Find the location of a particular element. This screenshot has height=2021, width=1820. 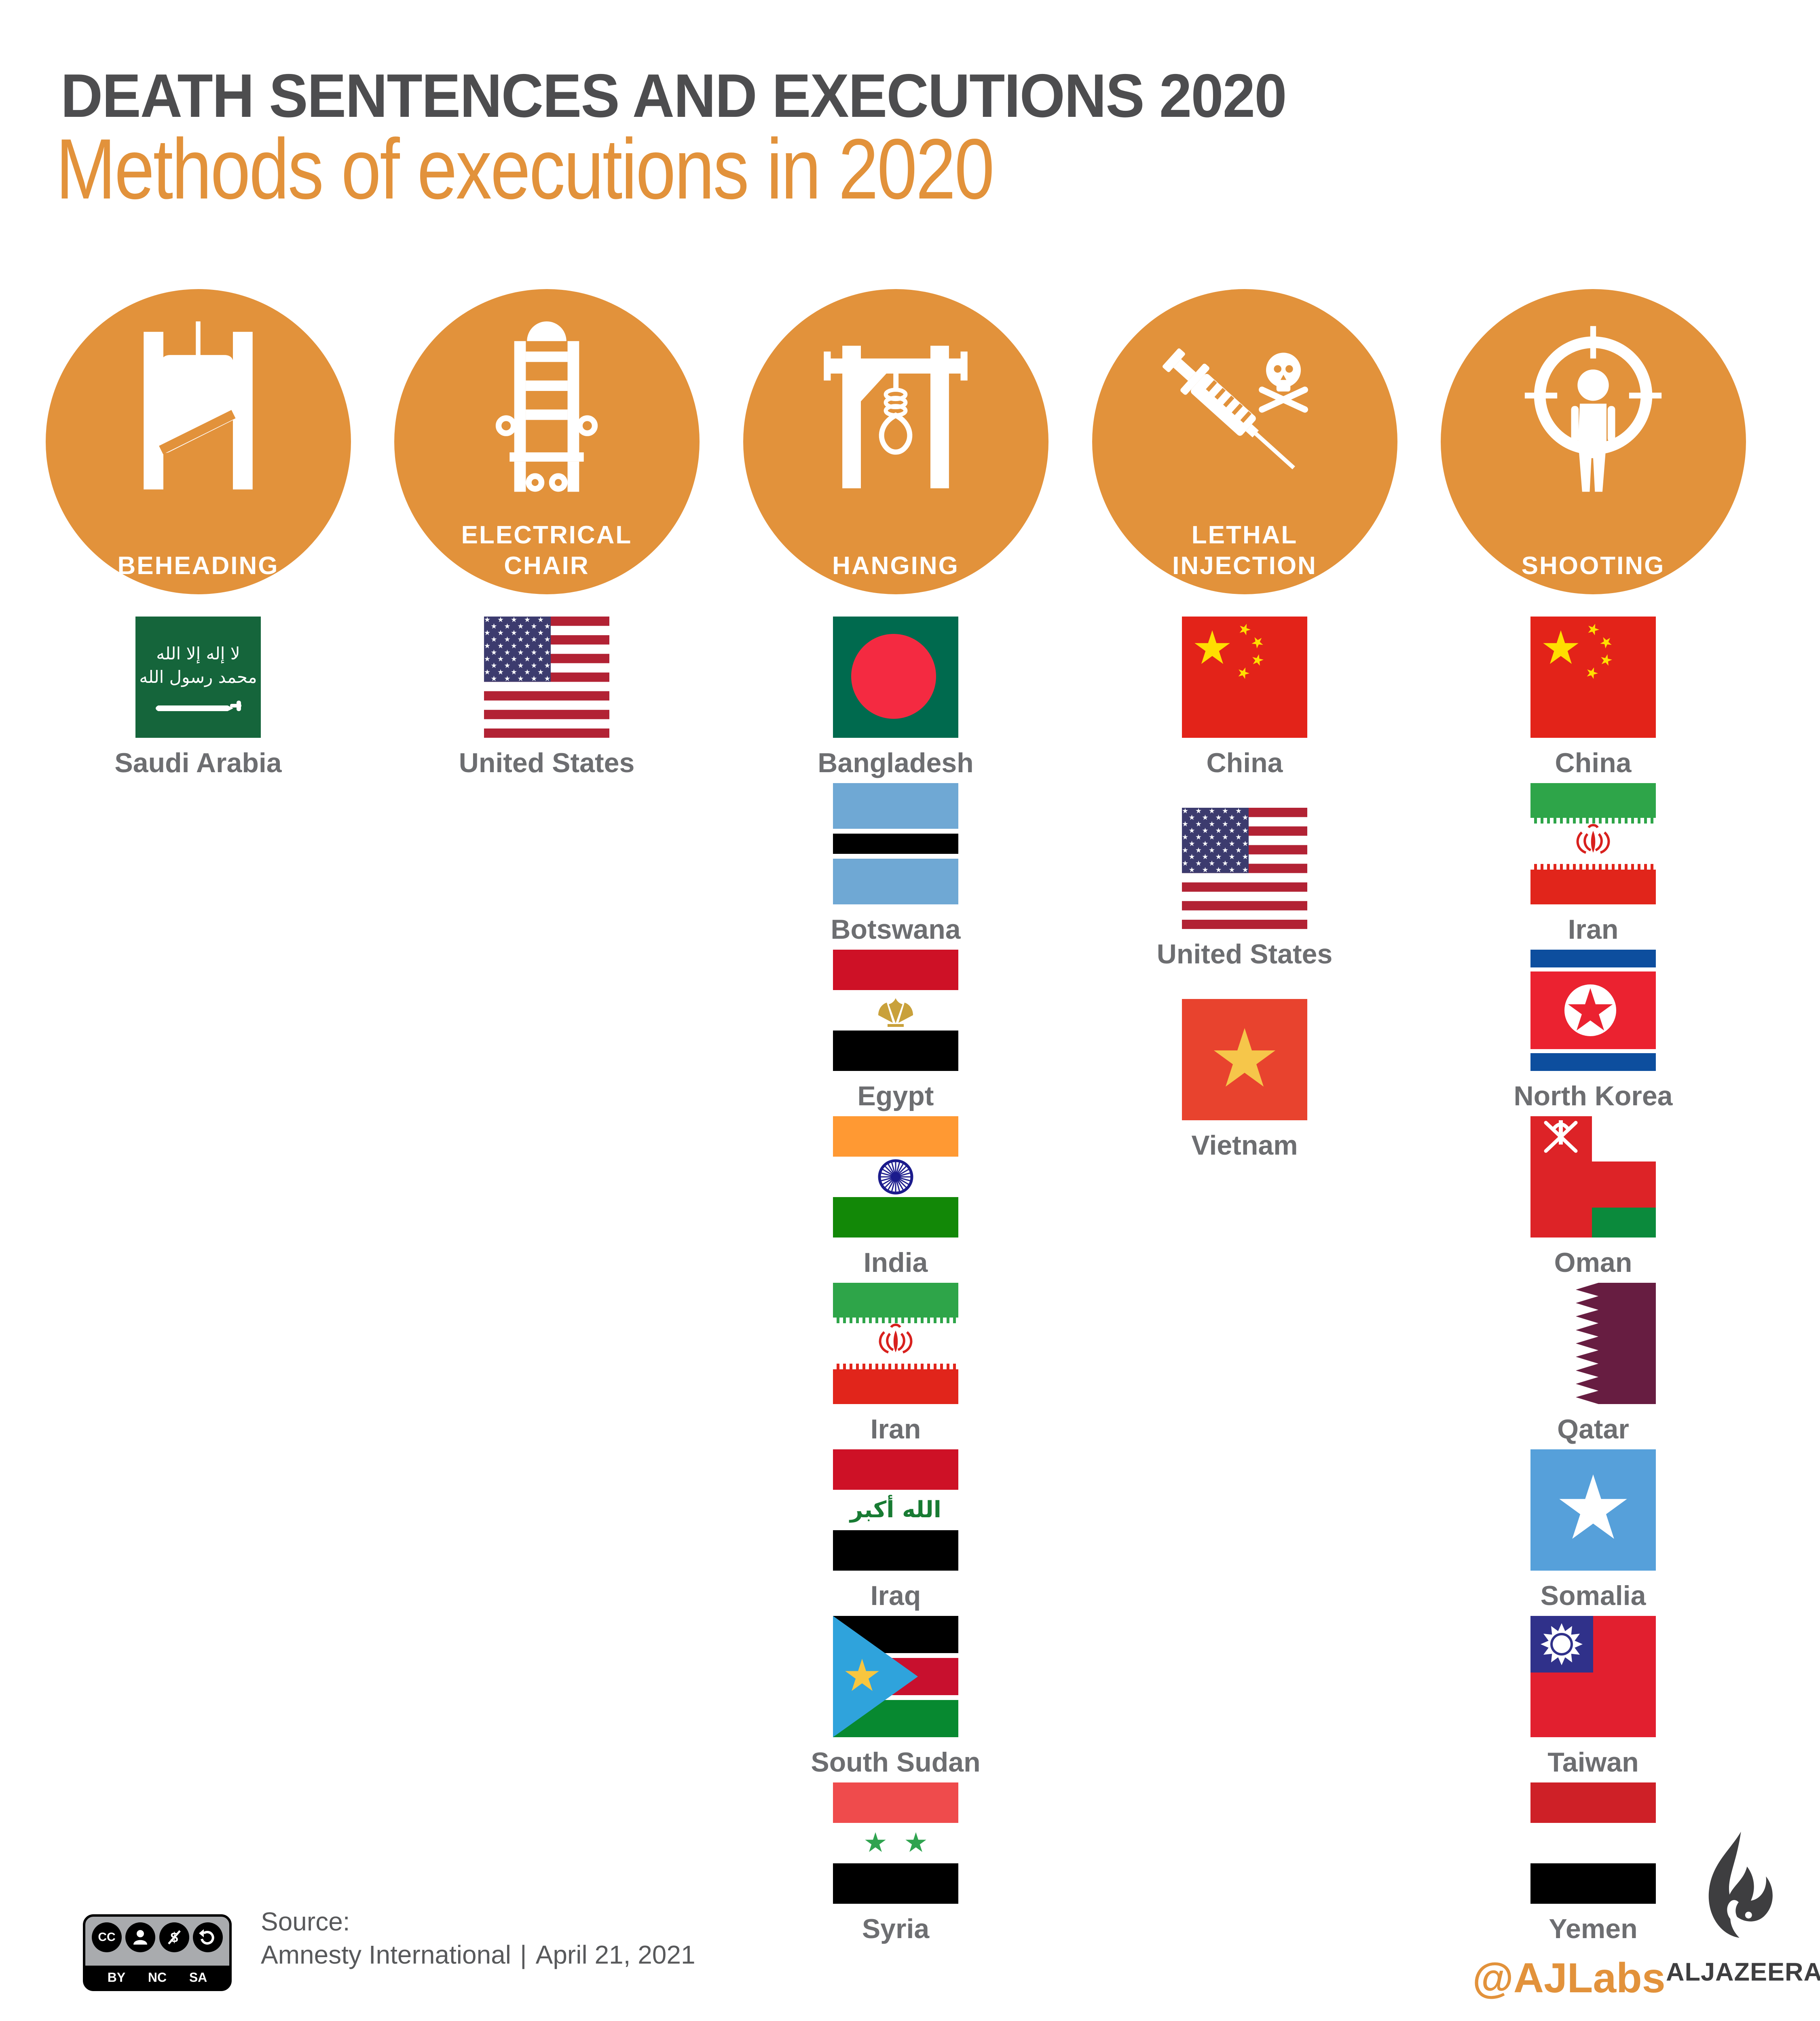

ajlabs-handle: @AJLabs is located at coordinates (1569, 1979).